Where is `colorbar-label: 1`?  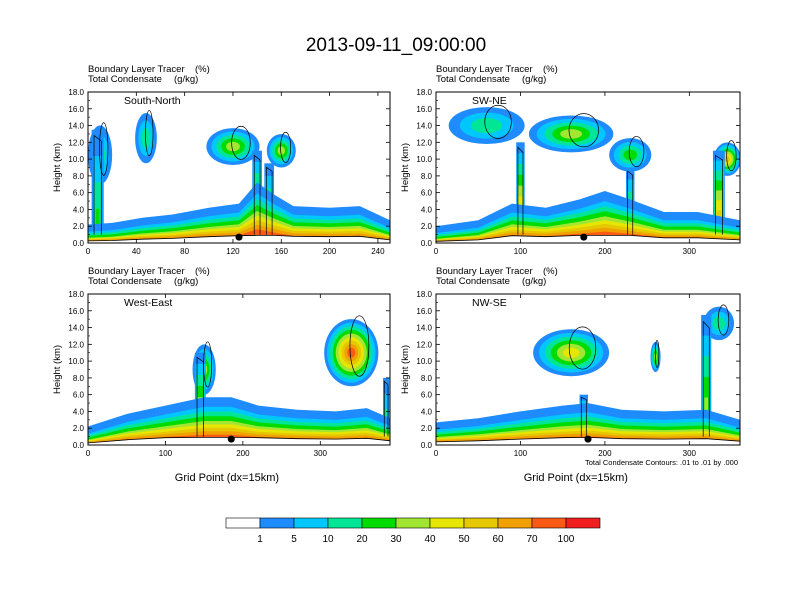
colorbar-label: 1 is located at coordinates (260, 539).